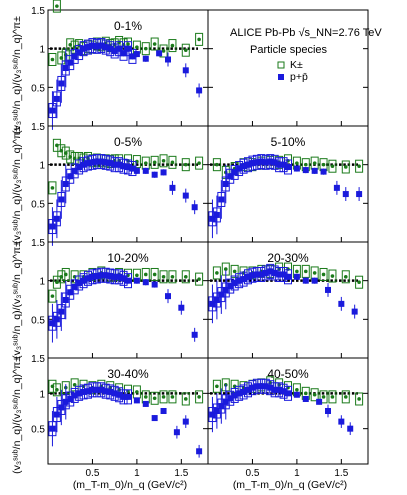 This screenshot has width=407, height=495. Describe the element at coordinates (306, 33) in the screenshot. I see `experiment-label: ALICE Pb-Pb √s_NN=2.76 TeV` at that location.